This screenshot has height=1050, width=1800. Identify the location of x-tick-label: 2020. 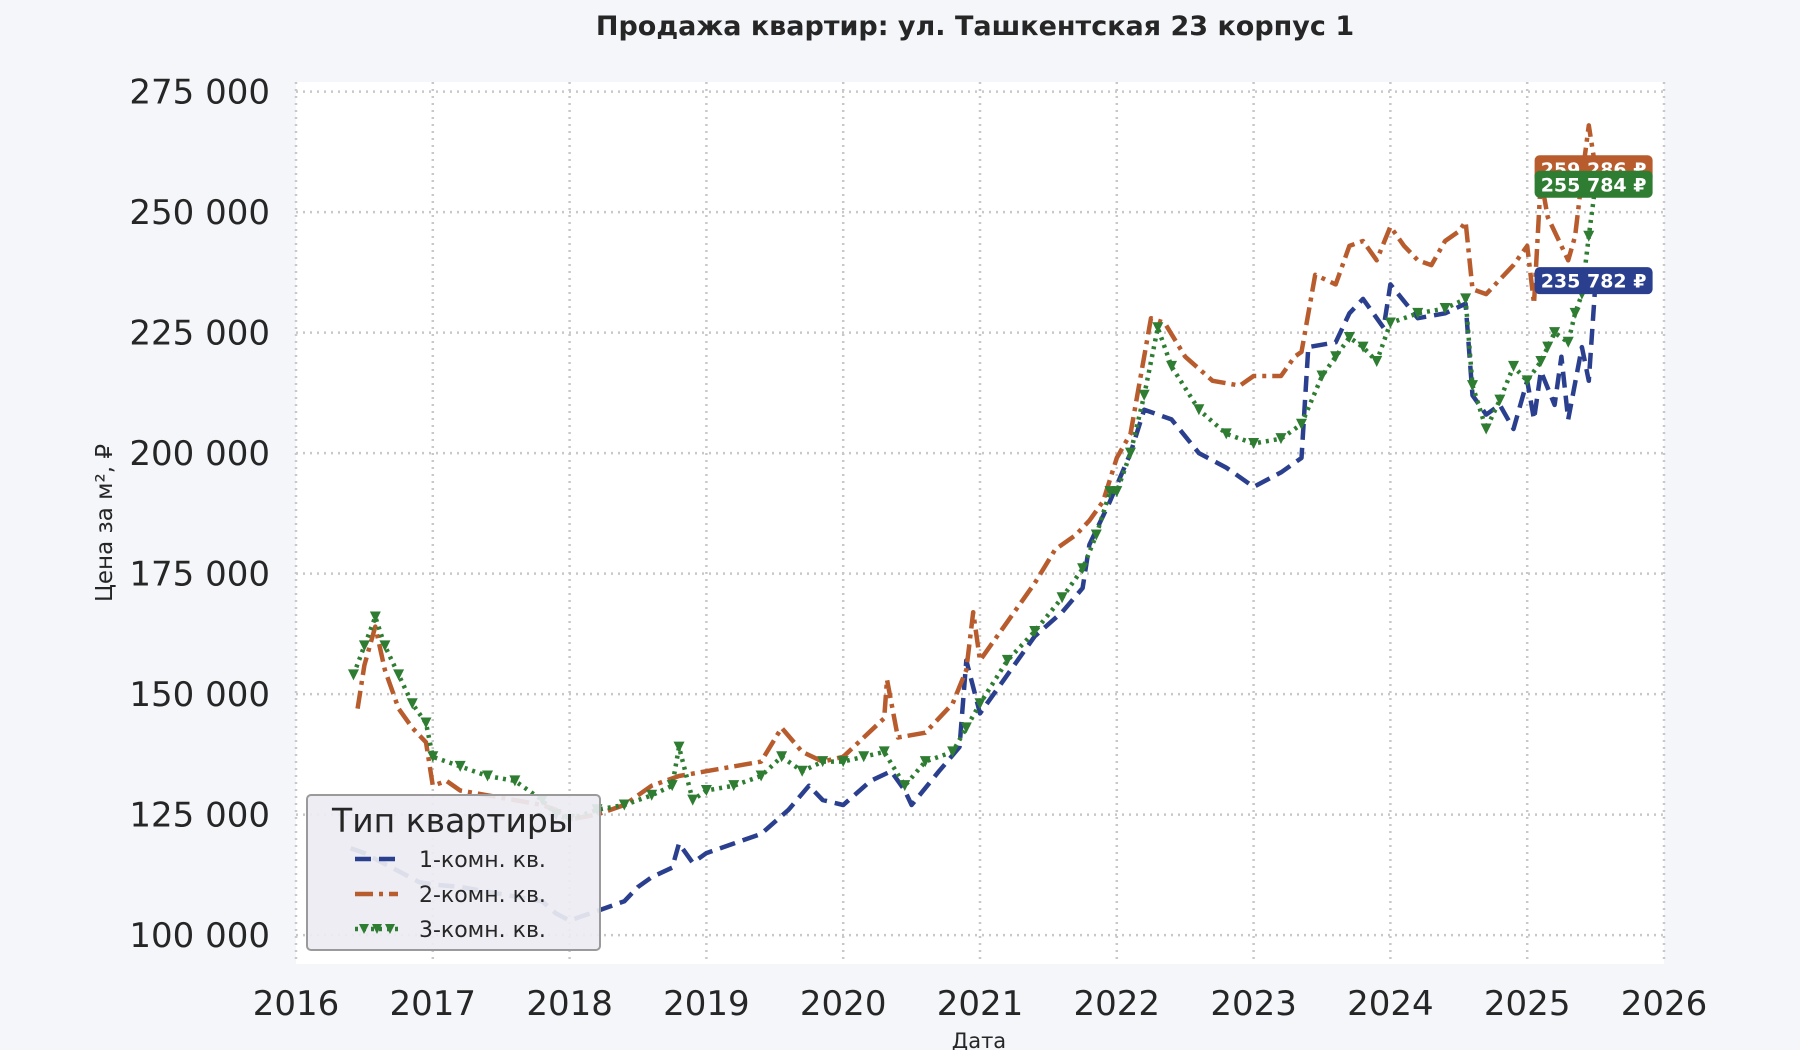
(843, 1004).